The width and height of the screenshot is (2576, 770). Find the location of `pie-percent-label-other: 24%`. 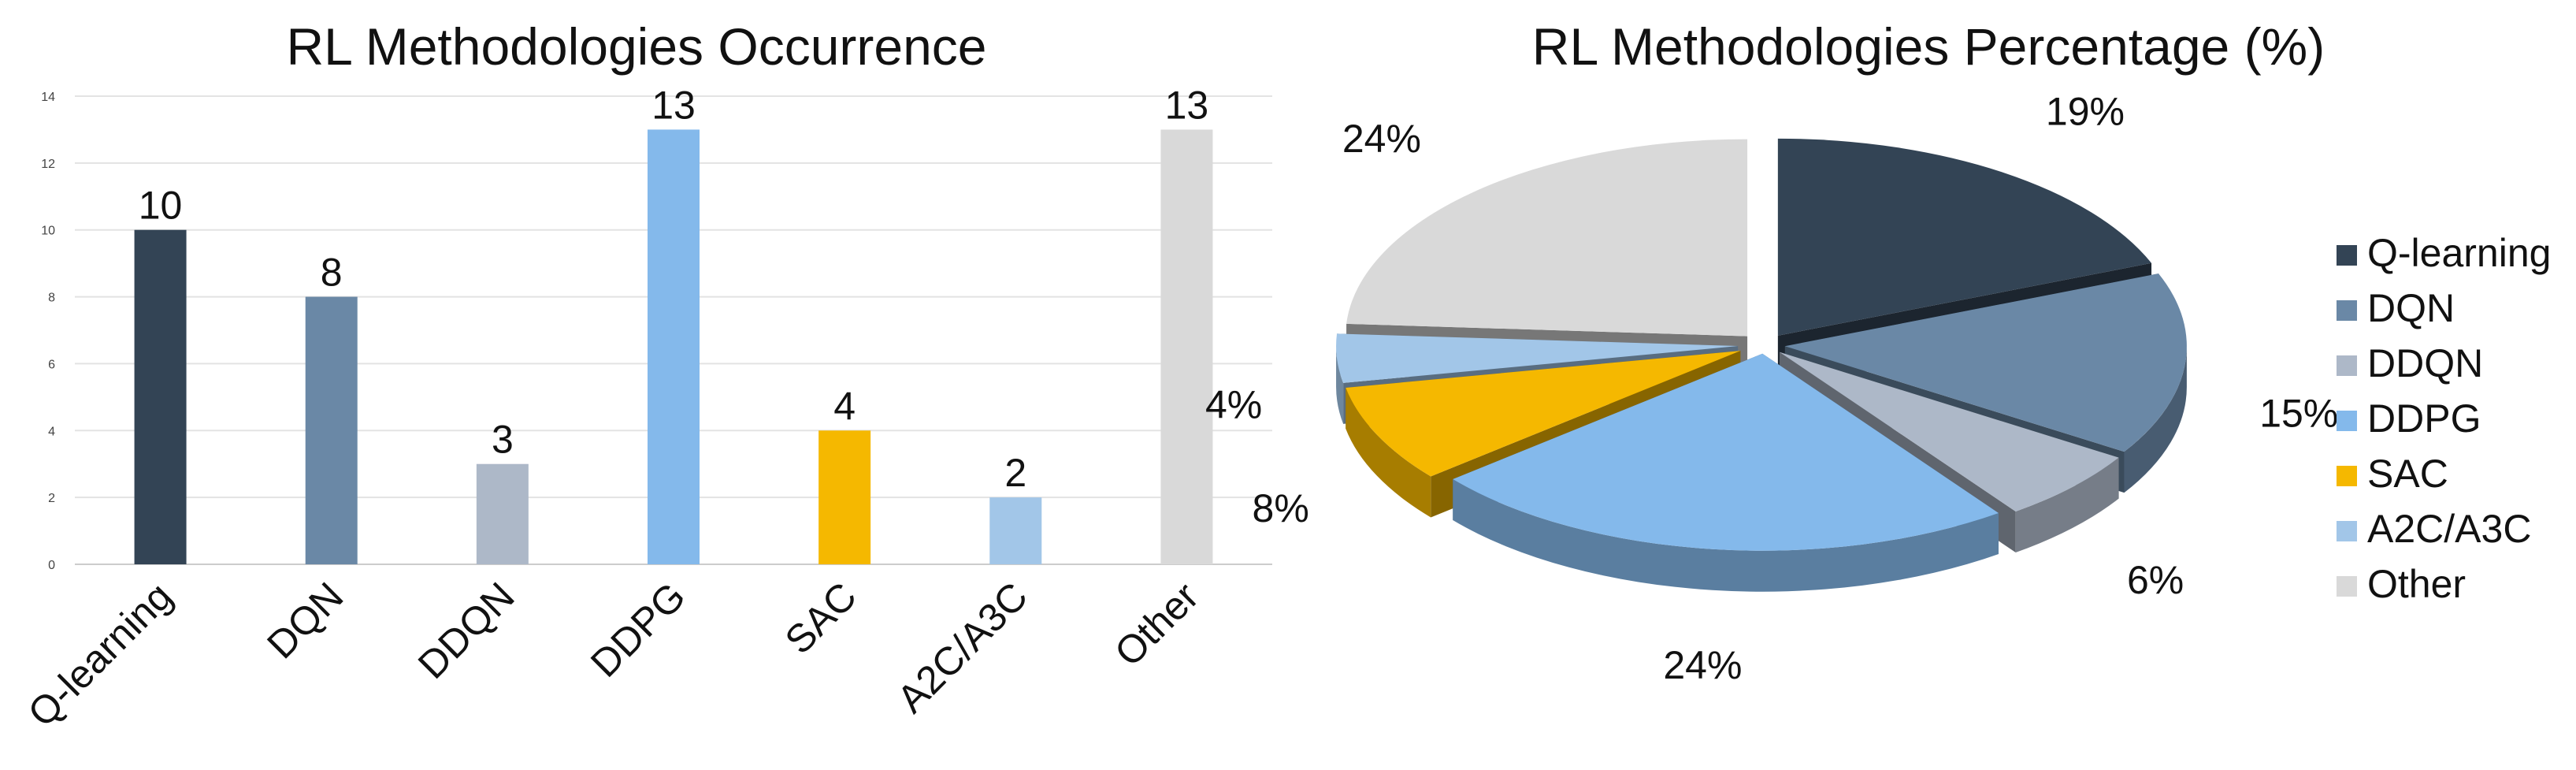

pie-percent-label-other: 24% is located at coordinates (1381, 139).